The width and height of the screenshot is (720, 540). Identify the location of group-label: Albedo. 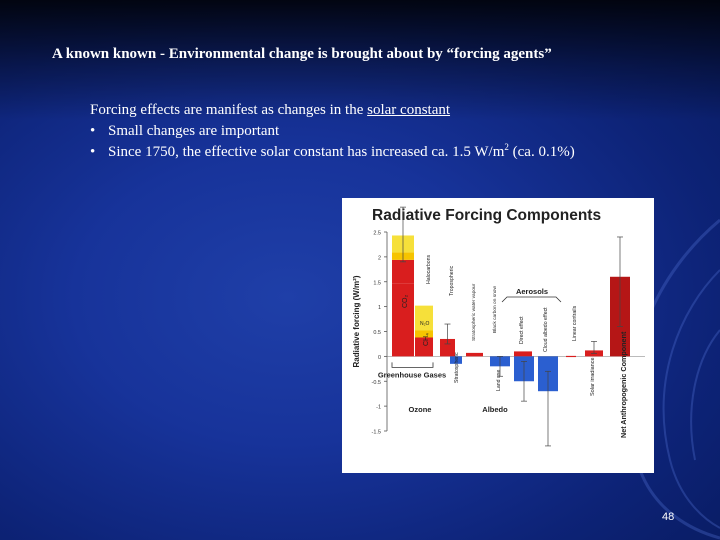
(495, 409).